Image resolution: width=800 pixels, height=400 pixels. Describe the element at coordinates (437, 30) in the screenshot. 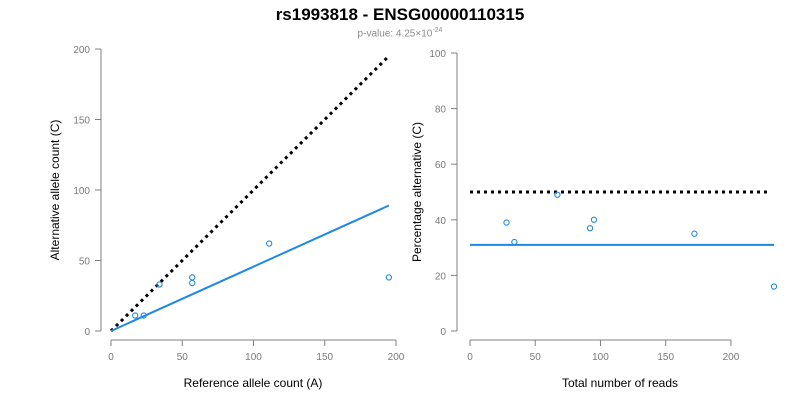

I see `p-value-exponent: -24` at that location.